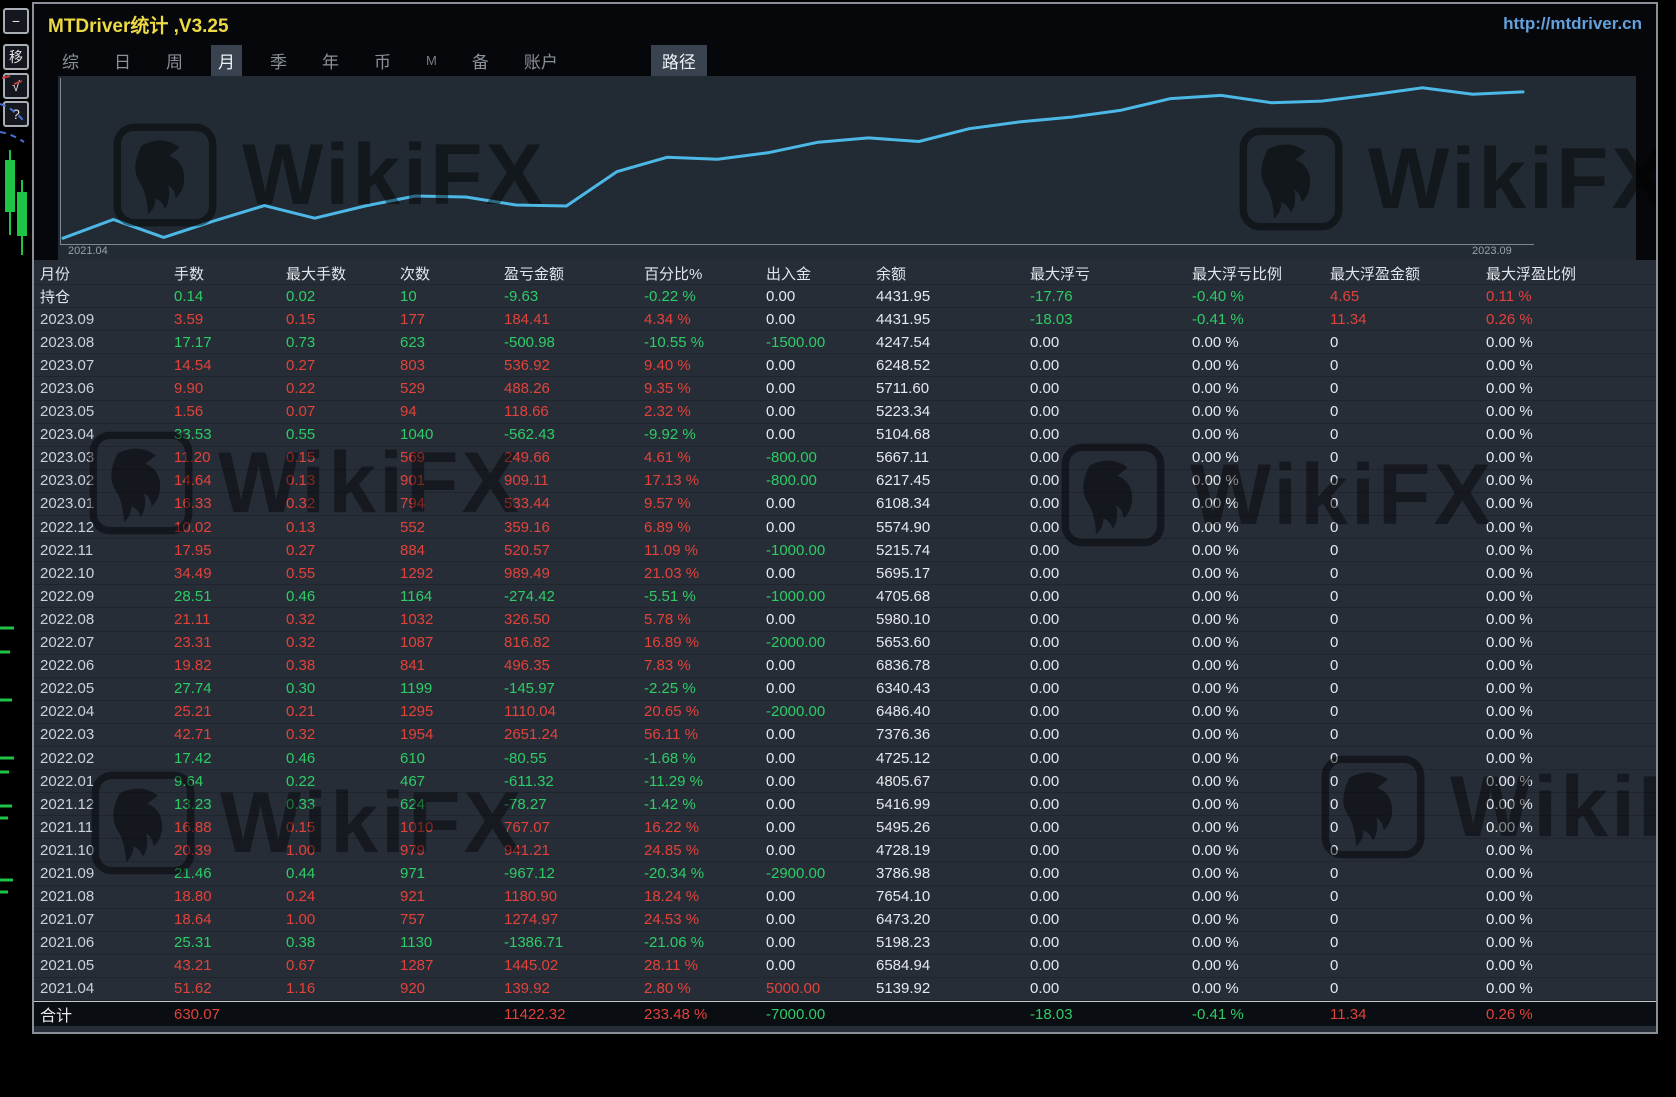 The width and height of the screenshot is (1676, 1097). Describe the element at coordinates (122, 62) in the screenshot. I see `menu-item-日: 日` at that location.